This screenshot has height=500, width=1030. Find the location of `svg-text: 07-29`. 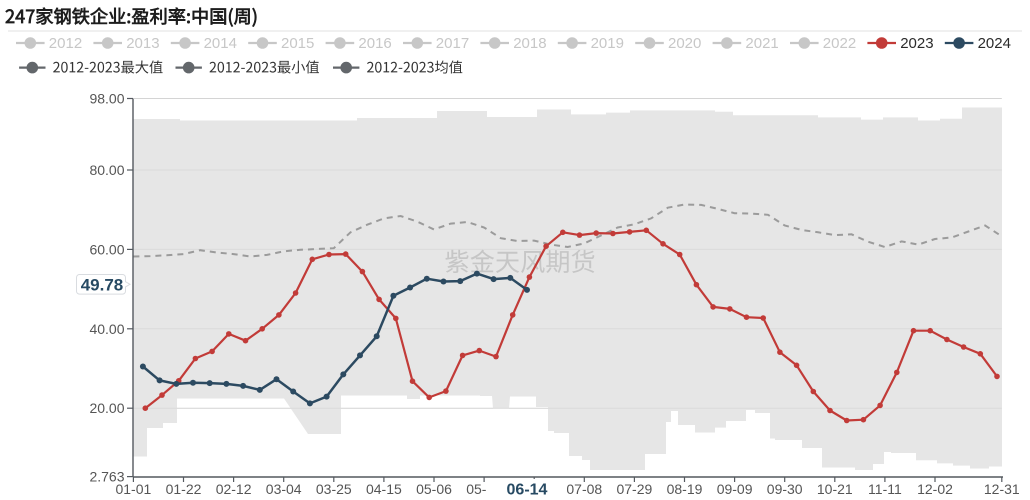

svg-text: 07-29 is located at coordinates (634, 489).